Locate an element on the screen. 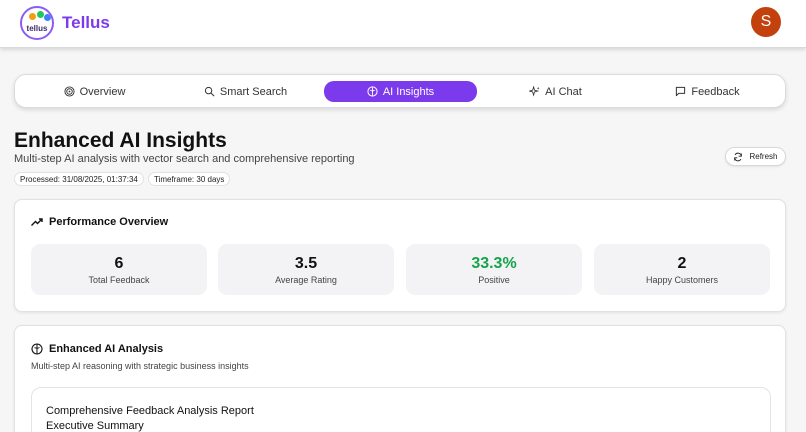 The height and width of the screenshot is (432, 806). avatar: S is located at coordinates (766, 22).